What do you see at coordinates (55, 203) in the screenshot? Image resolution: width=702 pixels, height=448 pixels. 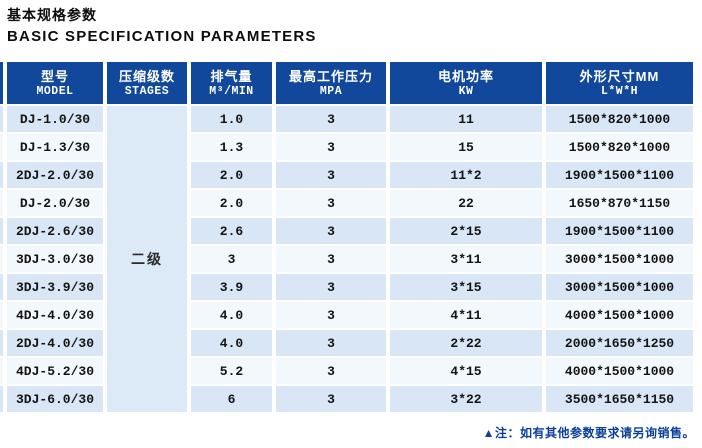 I see `cell-model: DJ-2.0/30` at bounding box center [55, 203].